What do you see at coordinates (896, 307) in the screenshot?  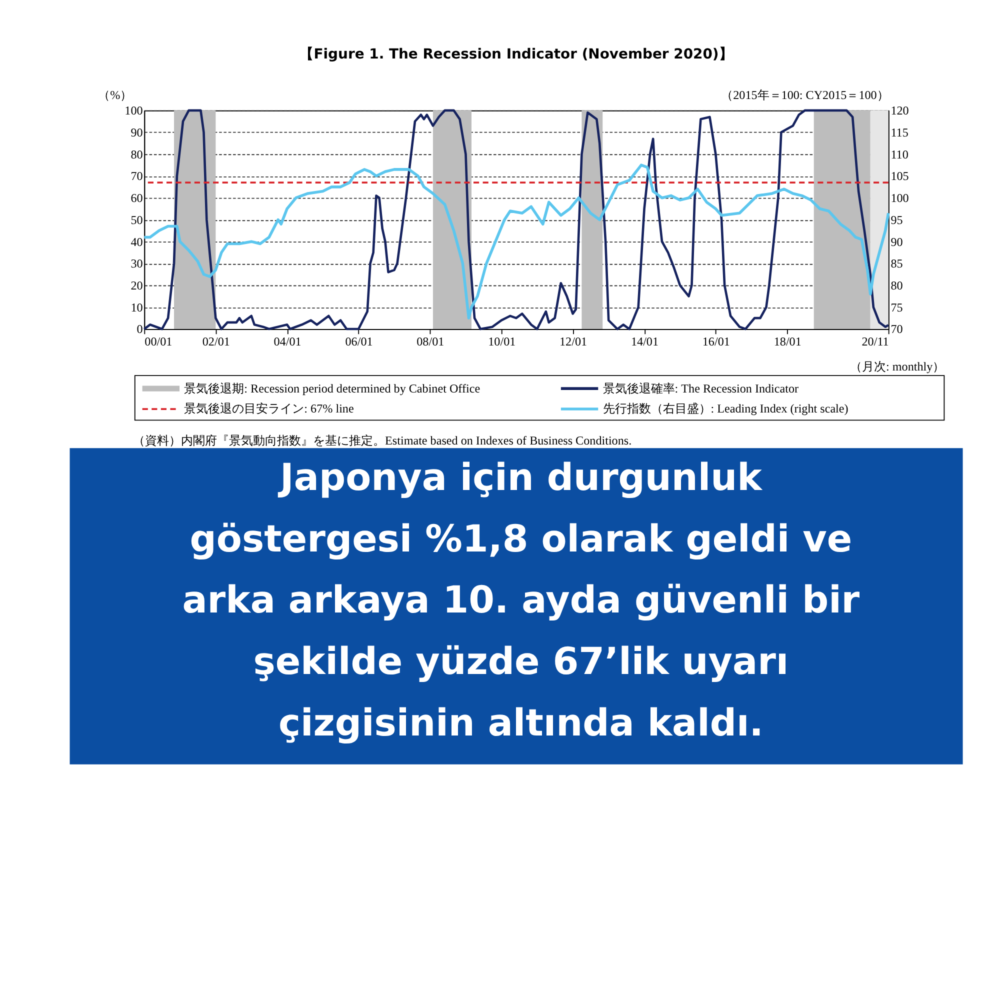 I see `y2-tick-label: 75` at bounding box center [896, 307].